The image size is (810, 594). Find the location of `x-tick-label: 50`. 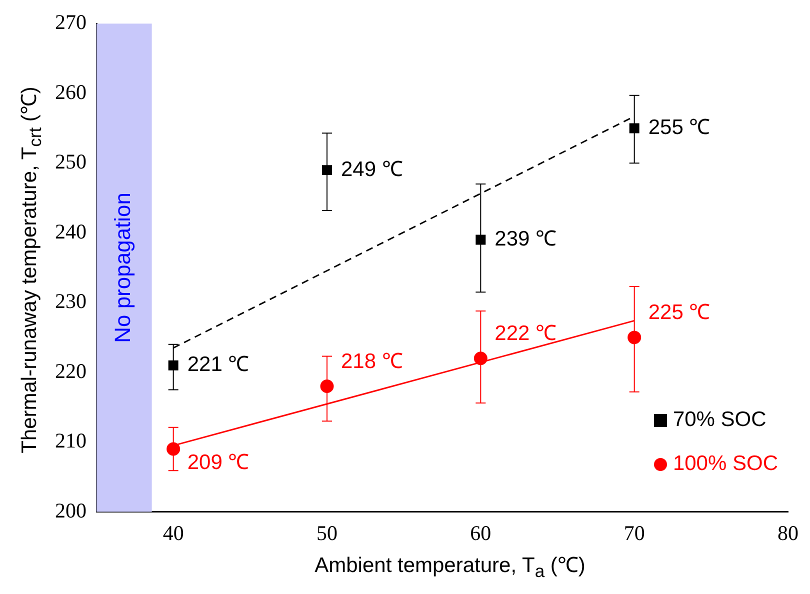

x-tick-label: 50 is located at coordinates (327, 532).